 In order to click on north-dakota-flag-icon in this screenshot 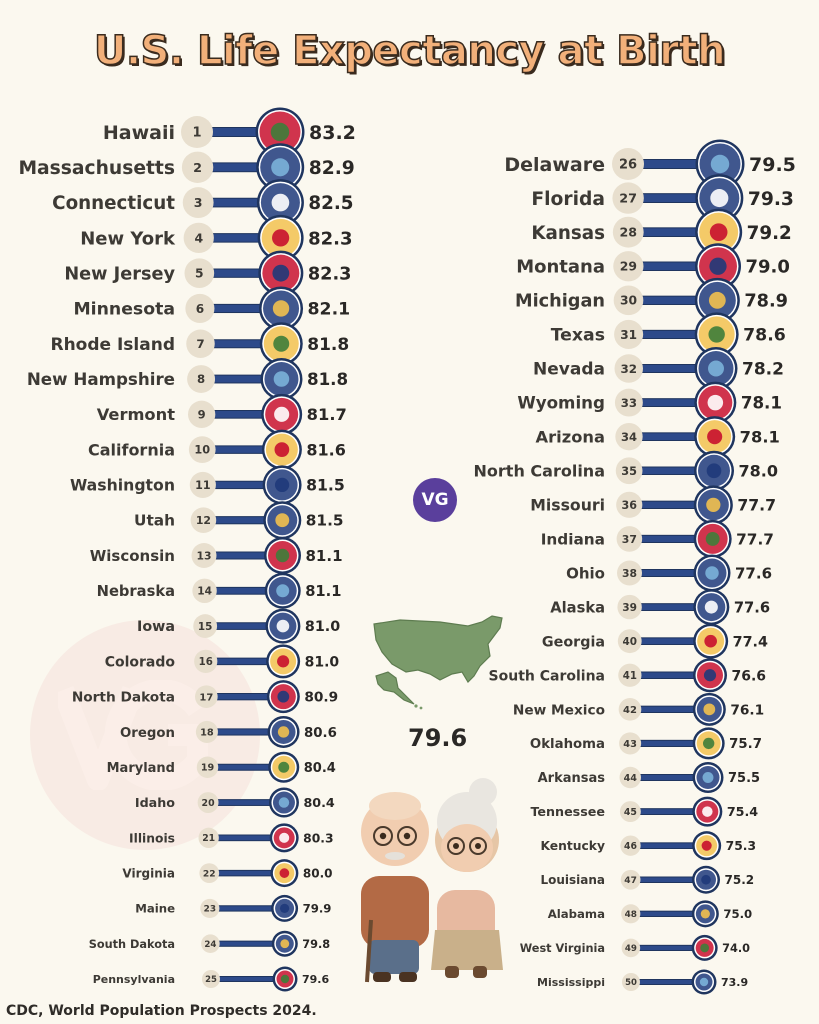, I will do `click(283, 697)`.